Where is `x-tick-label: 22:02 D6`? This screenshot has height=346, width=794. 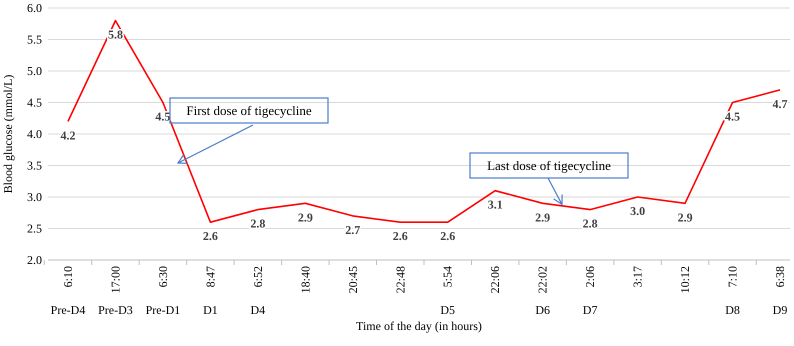
x-tick-label: 22:02 D6 is located at coordinates (542, 291).